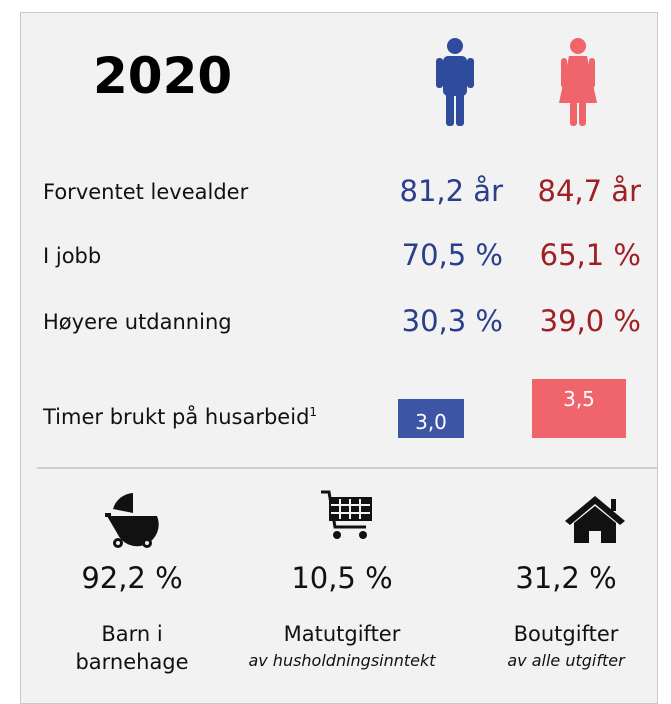  What do you see at coordinates (176, 417) in the screenshot?
I see `housework-label-text: Timer brukt på husarbeid` at bounding box center [176, 417].